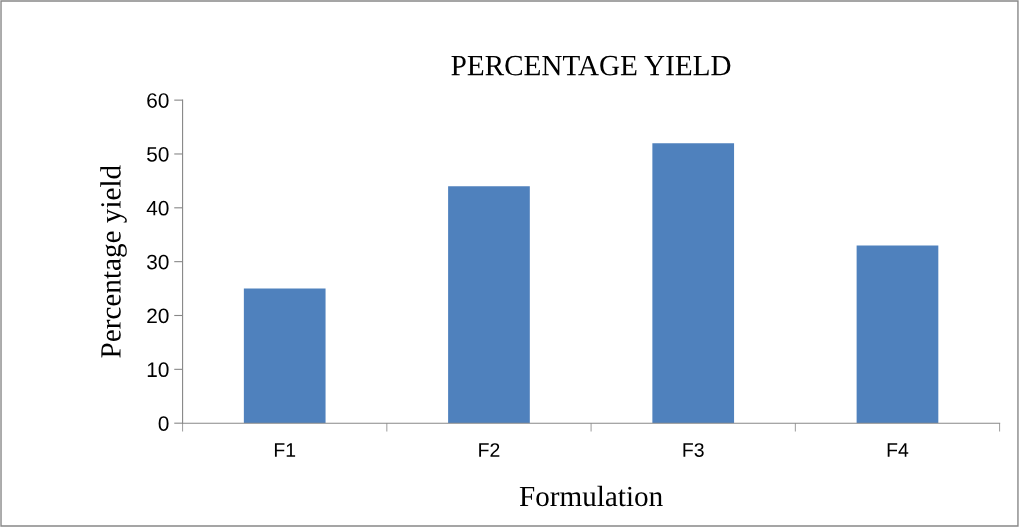 This screenshot has width=1020, height=527. Describe the element at coordinates (158, 100) in the screenshot. I see `y-tick-label: 60` at that location.